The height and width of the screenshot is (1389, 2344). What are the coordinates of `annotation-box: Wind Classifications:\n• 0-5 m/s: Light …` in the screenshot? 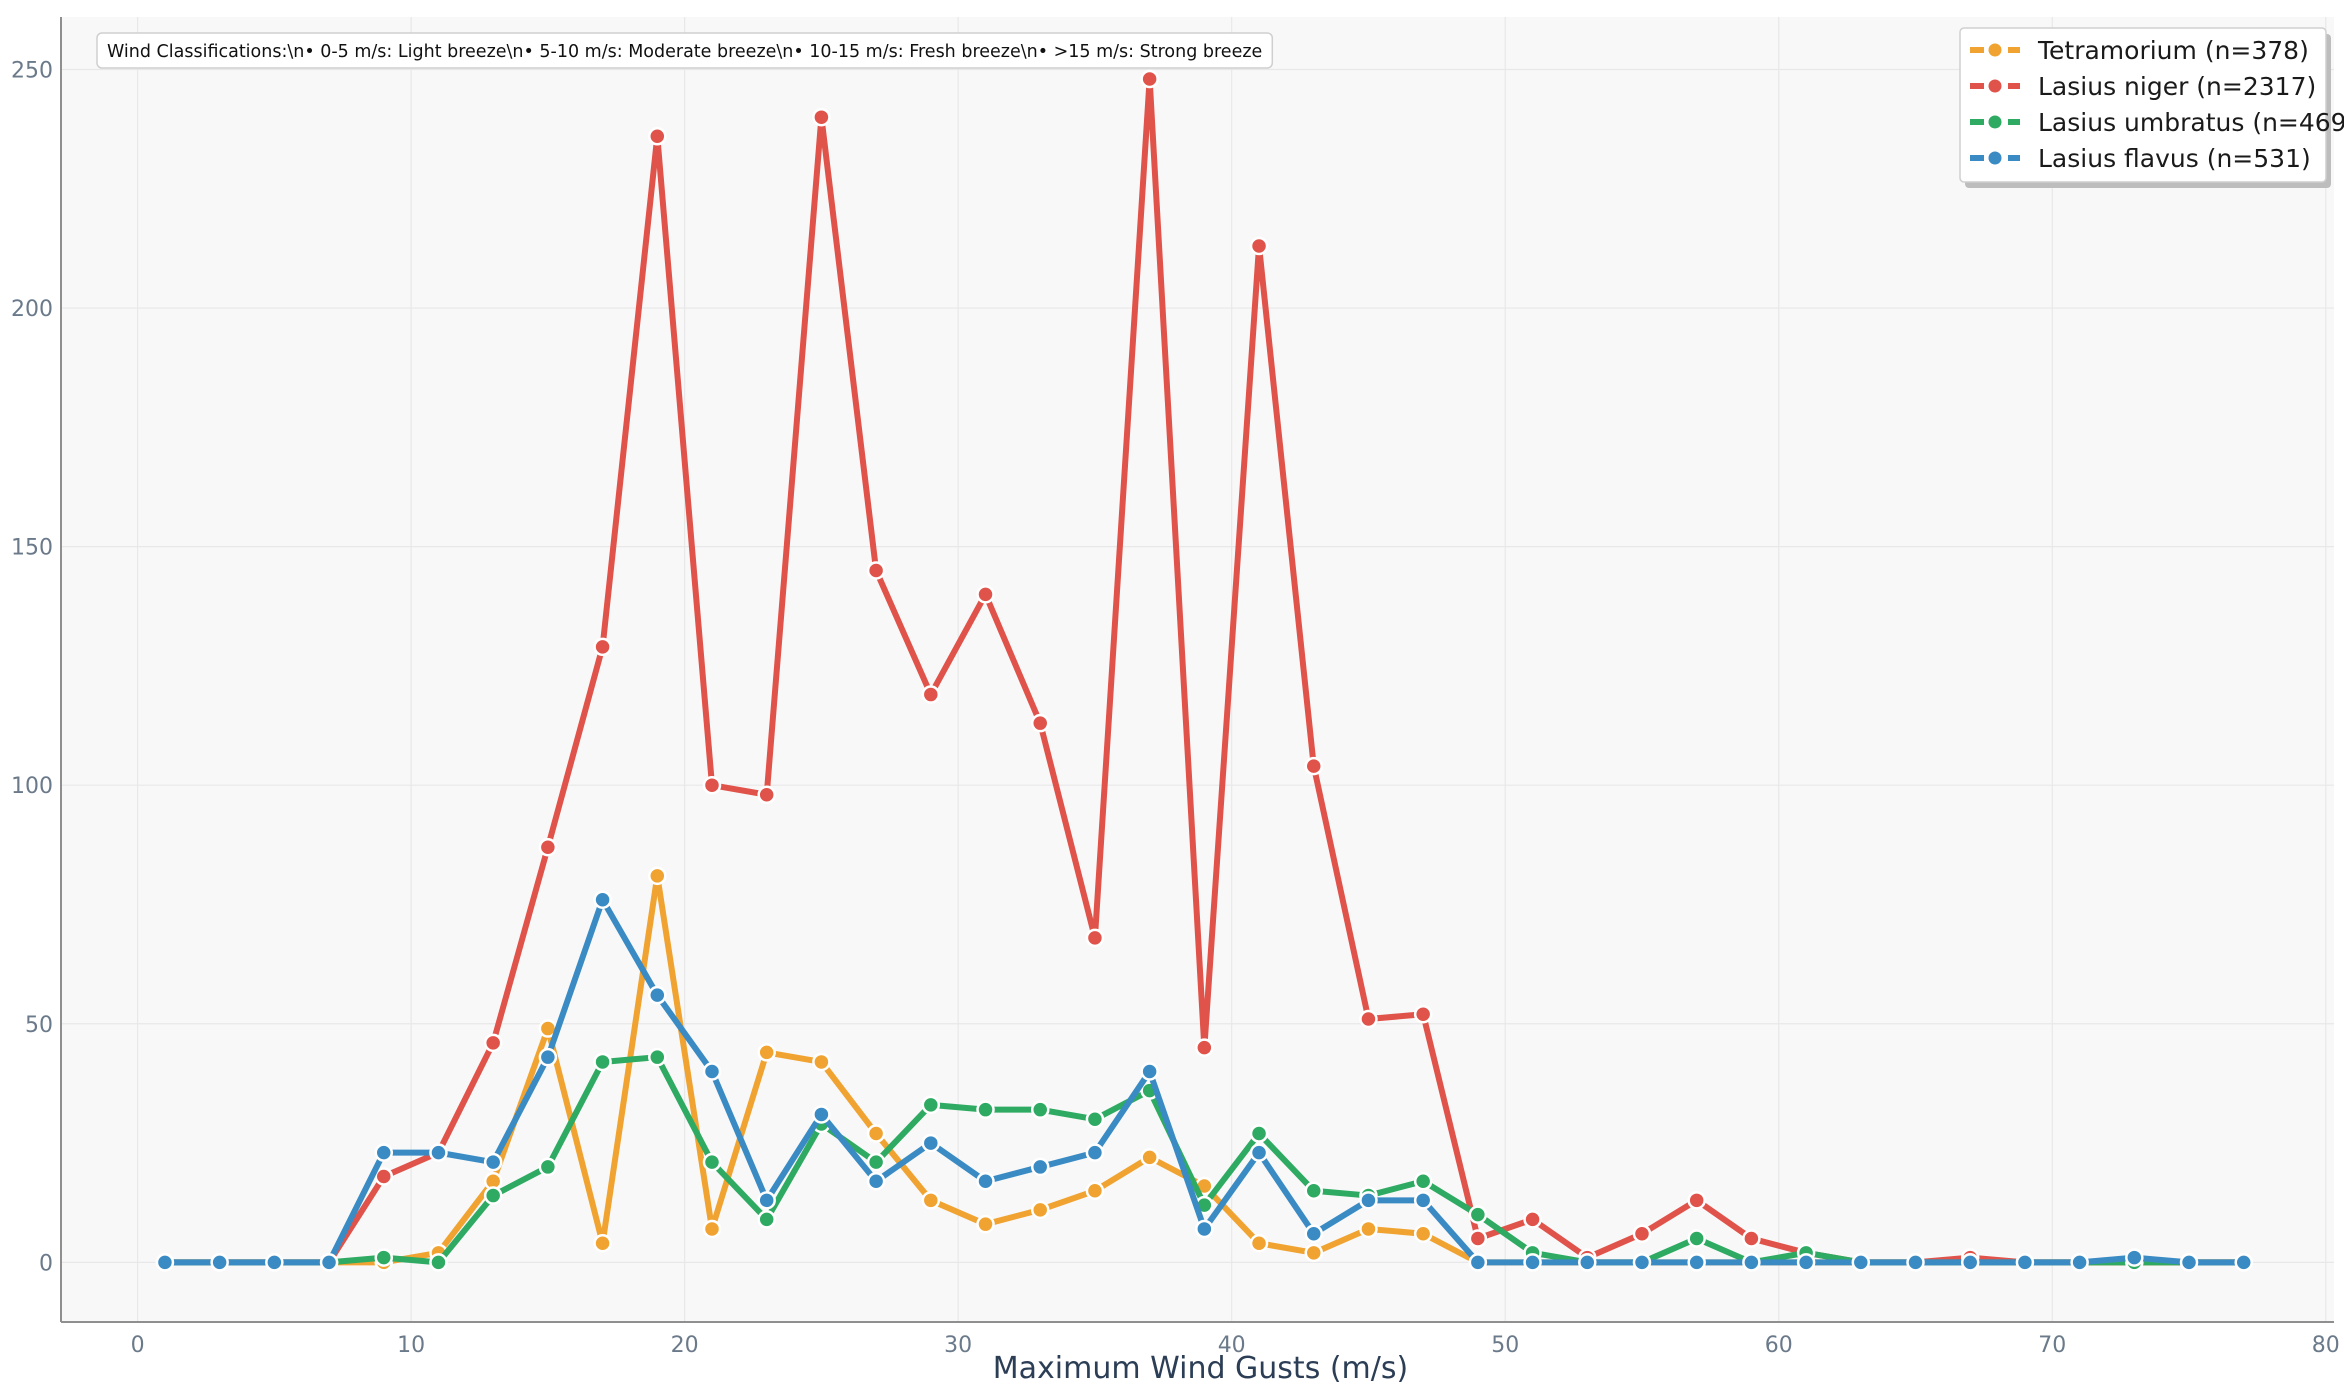 It's located at (685, 50).